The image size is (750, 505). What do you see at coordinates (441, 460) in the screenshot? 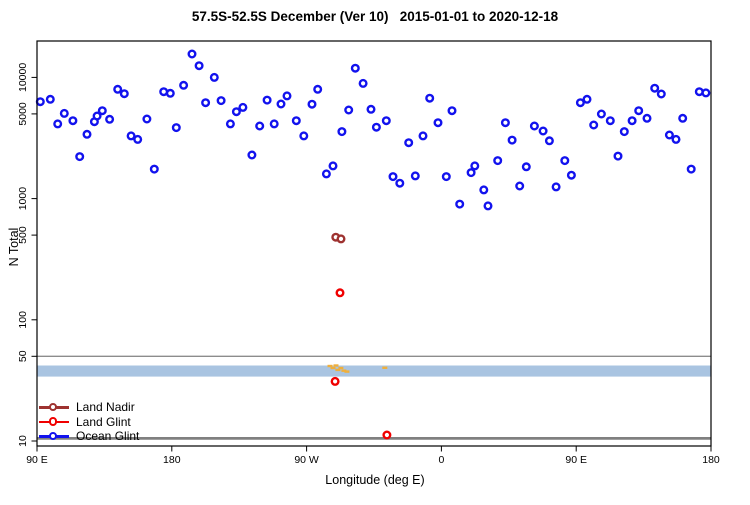
I see `x-tick-label: 0` at bounding box center [441, 460].